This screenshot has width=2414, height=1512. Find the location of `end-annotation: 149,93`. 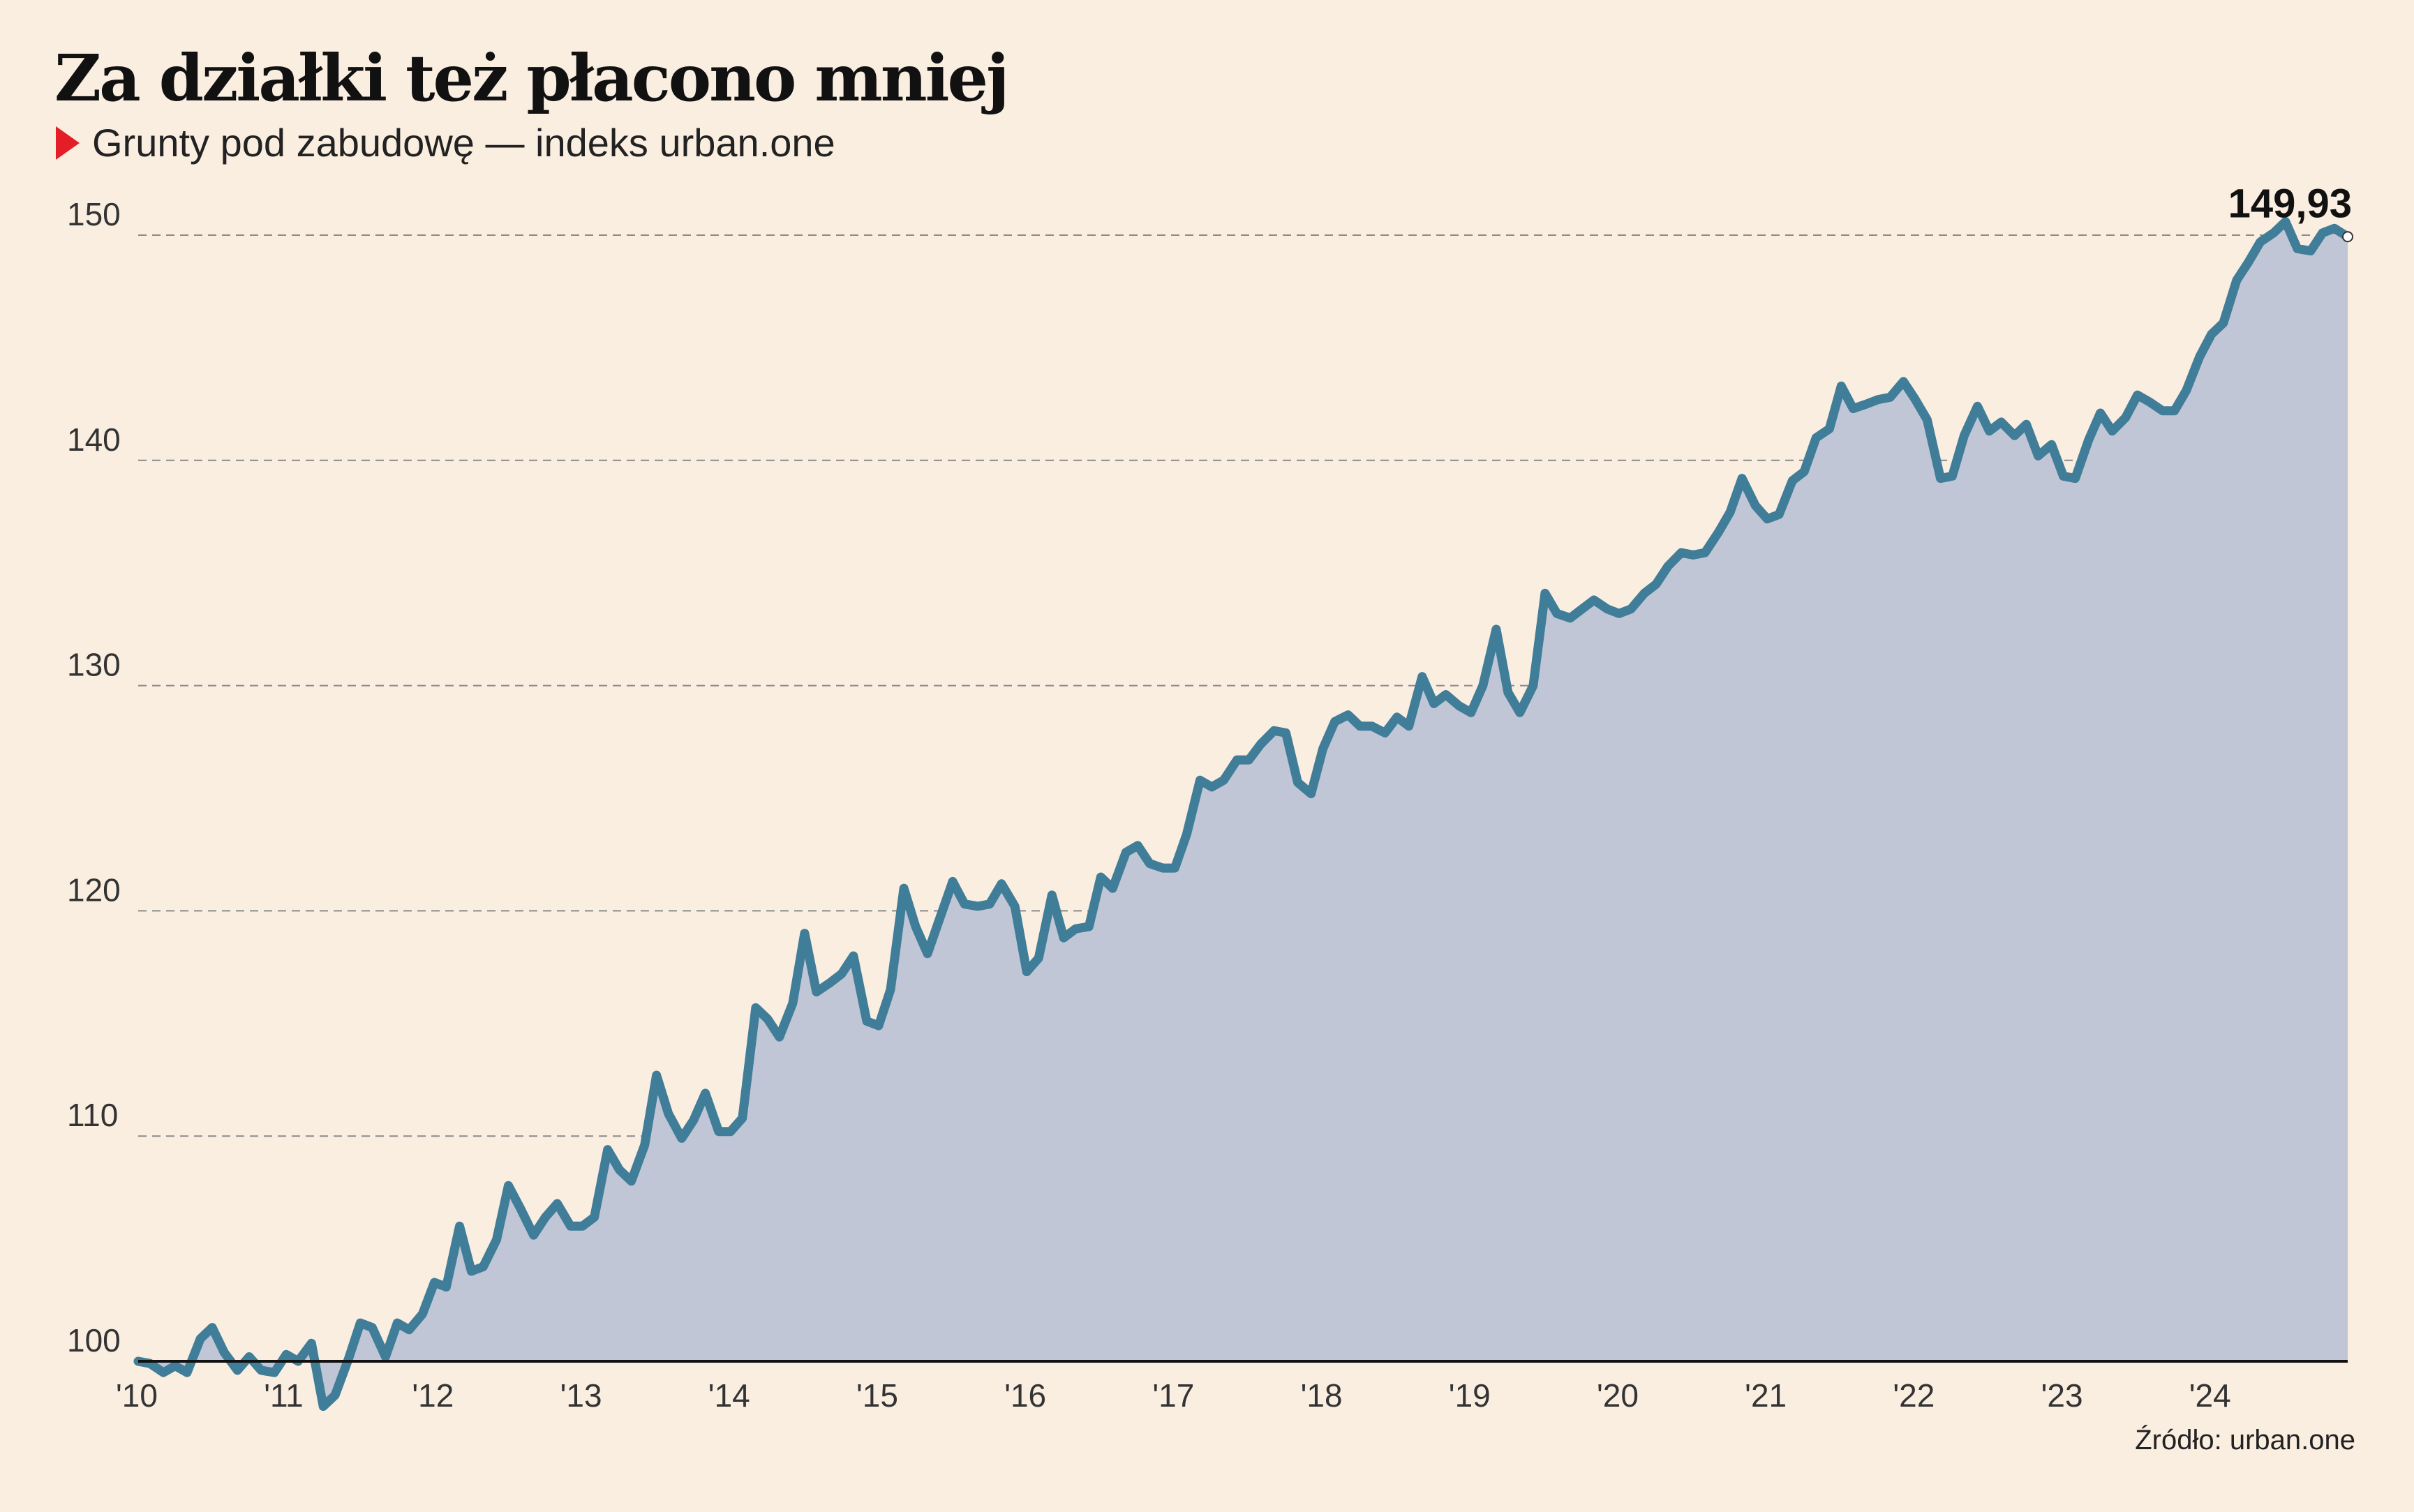

end-annotation: 149,93 is located at coordinates (2291, 212).